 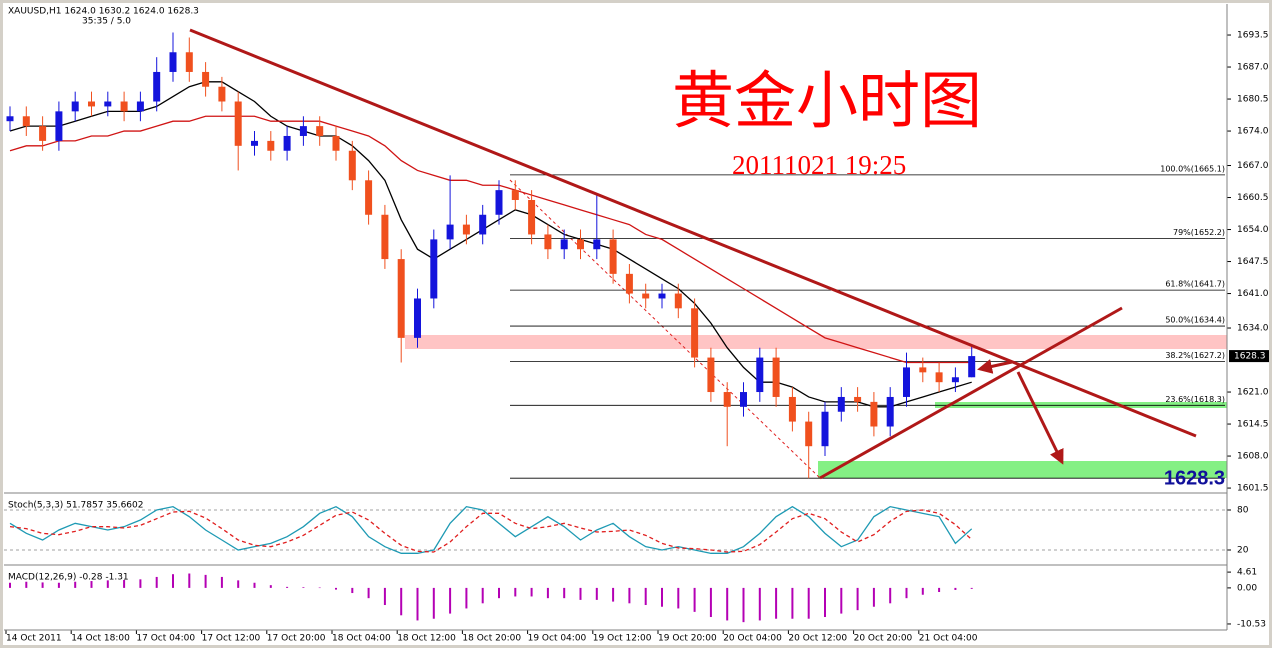 What do you see at coordinates (103, 12) in the screenshot?
I see `symbol-line: XAUUSD,H1 1624.0 1630.2 1624.0 1628.3` at bounding box center [103, 12].